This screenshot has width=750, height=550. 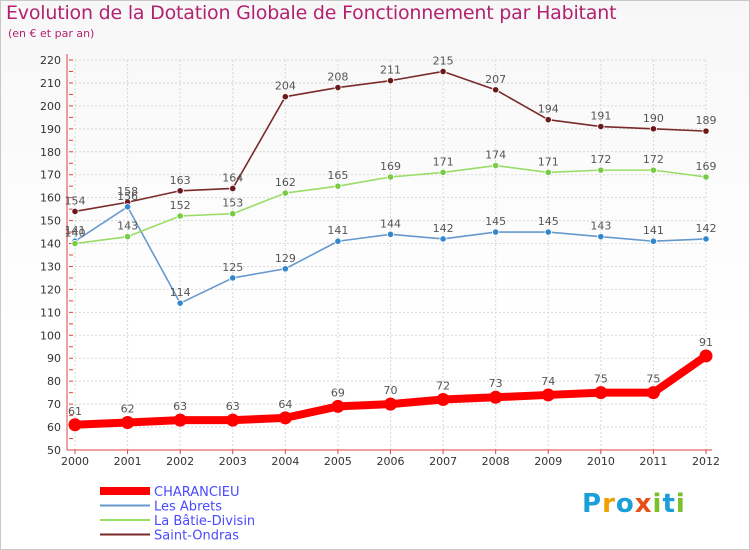 What do you see at coordinates (180, 406) in the screenshot?
I see `data-label: 63` at bounding box center [180, 406].